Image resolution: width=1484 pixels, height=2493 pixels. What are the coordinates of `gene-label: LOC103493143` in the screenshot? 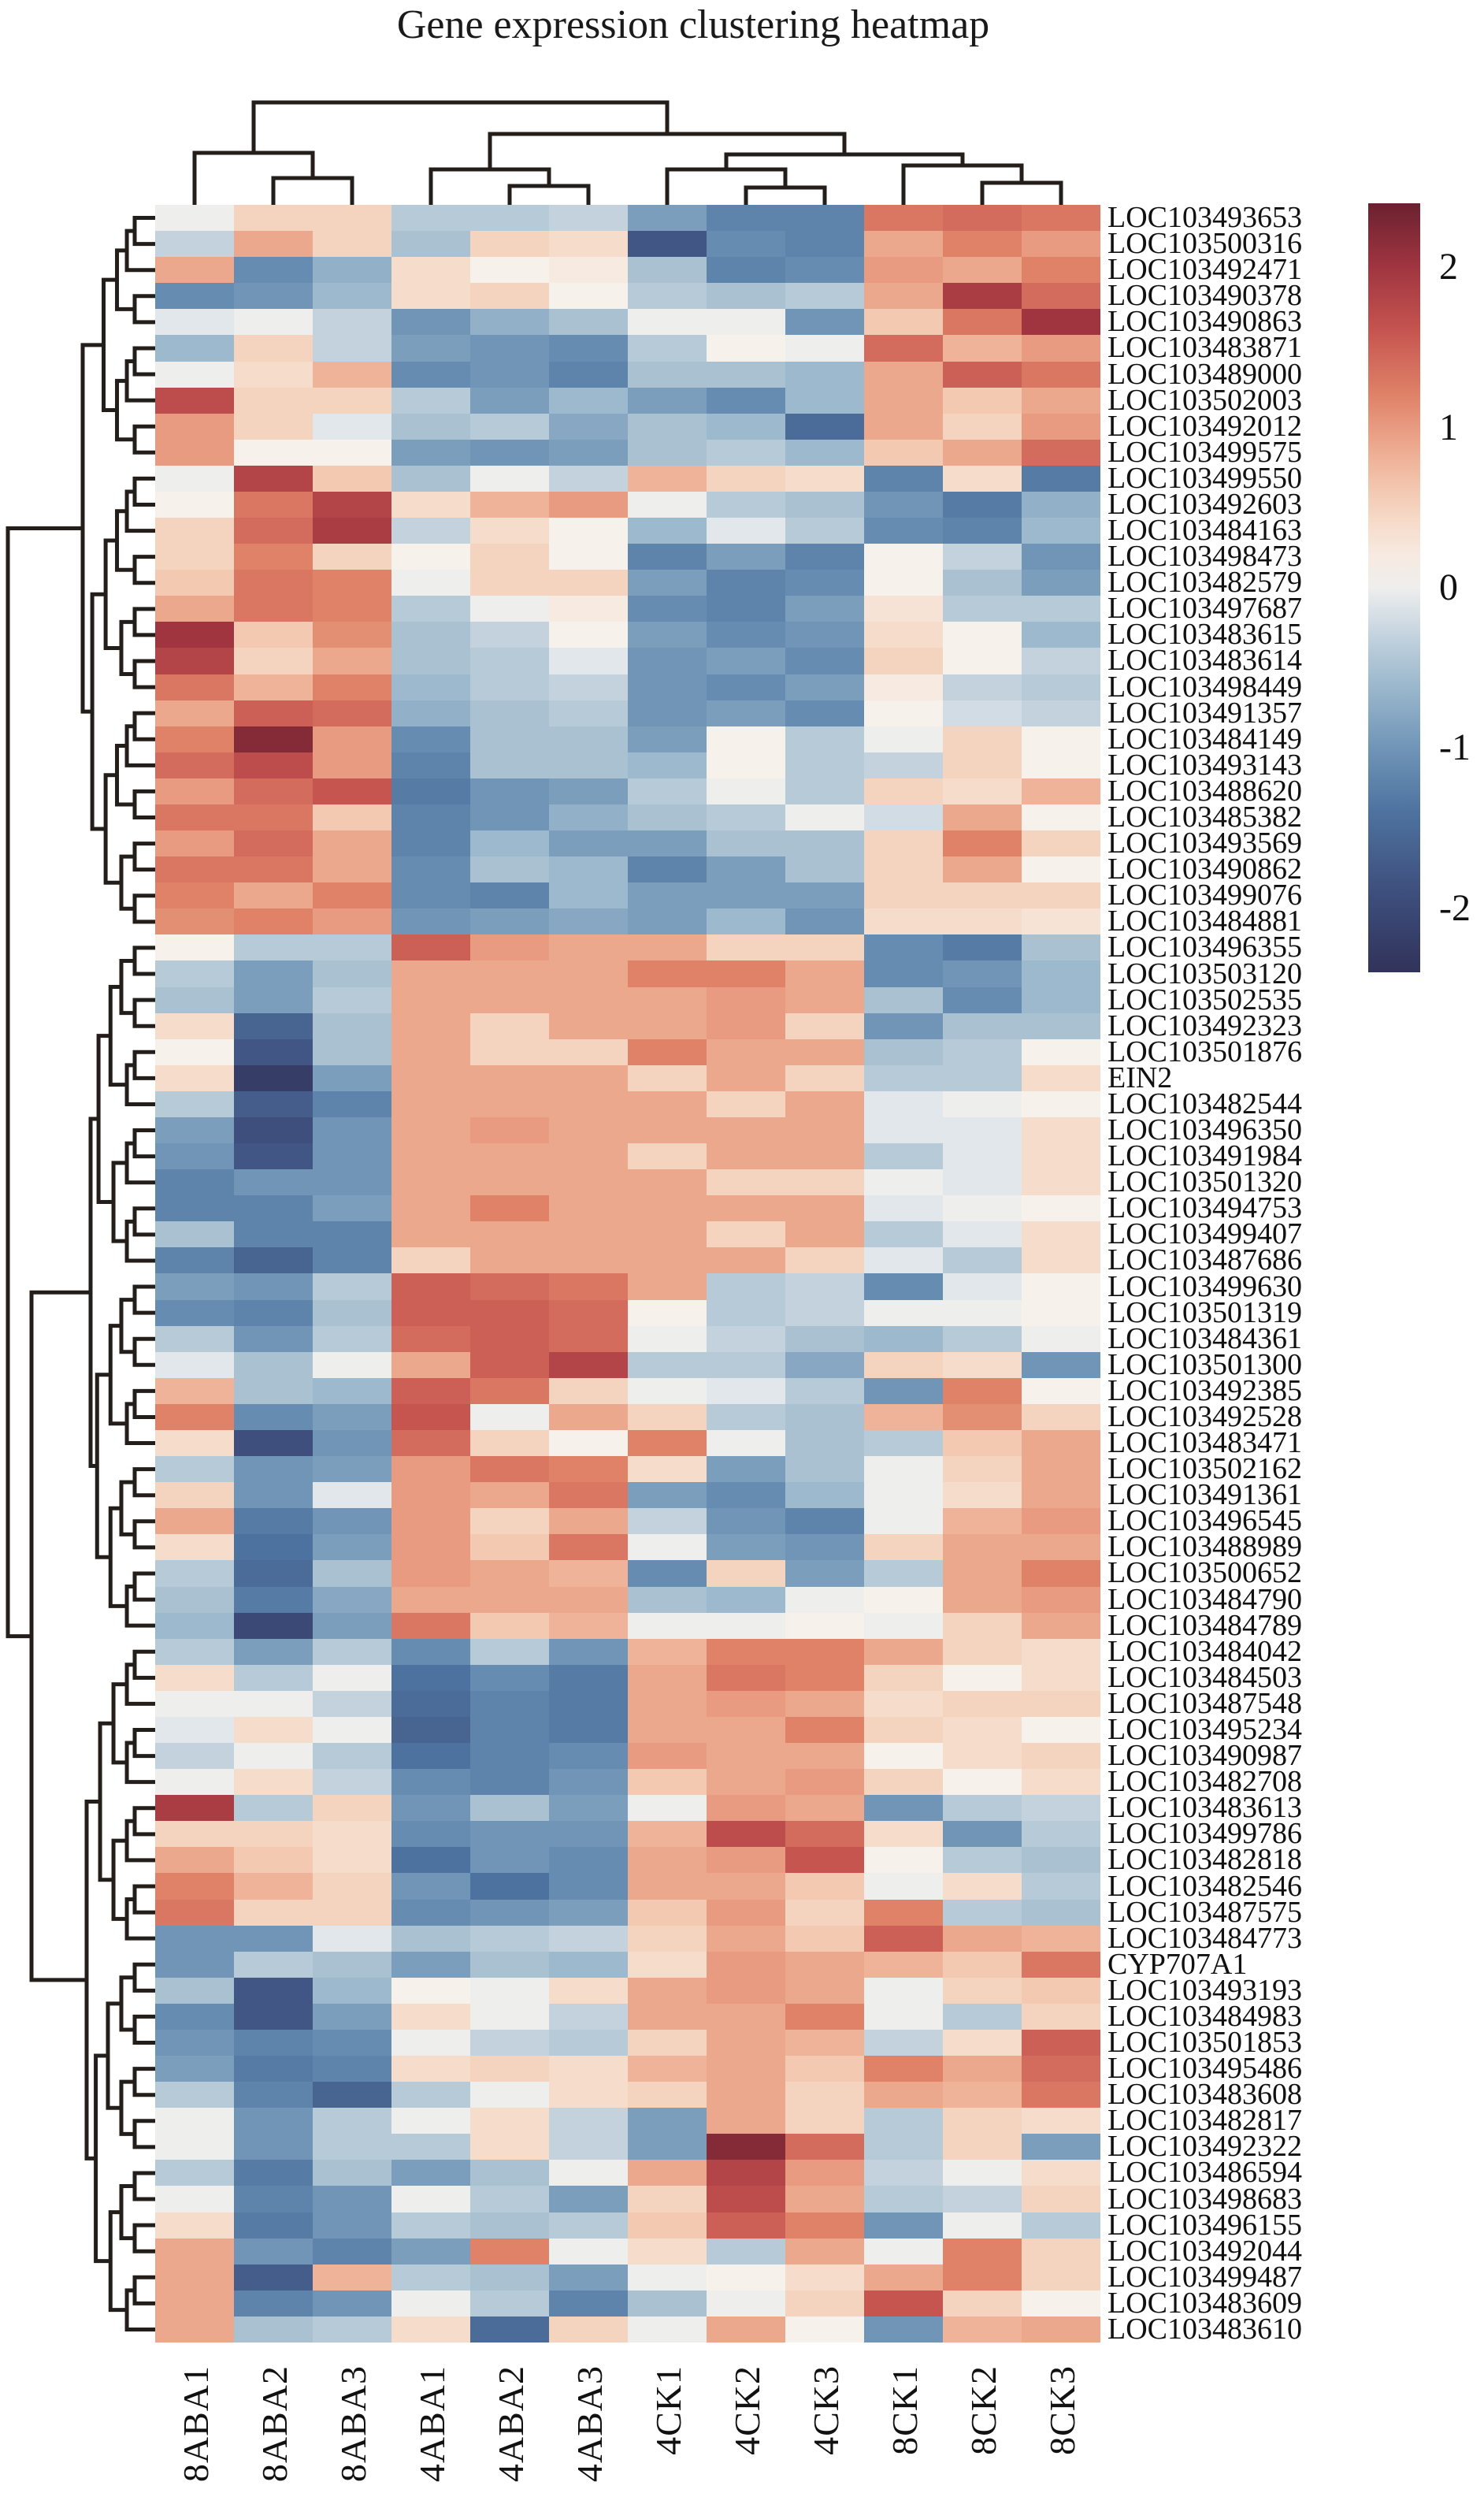 It's located at (1205, 765).